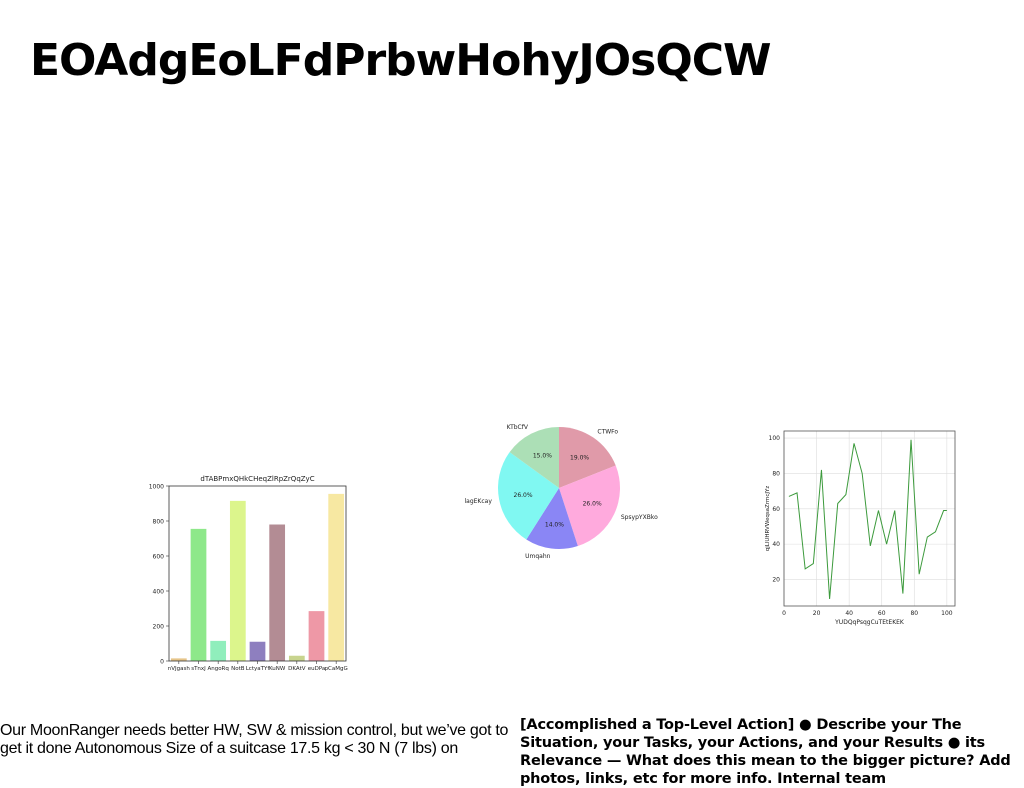 This screenshot has height=788, width=1024. What do you see at coordinates (882, 613) in the screenshot?
I see `line-xtick-label: 60` at bounding box center [882, 613].